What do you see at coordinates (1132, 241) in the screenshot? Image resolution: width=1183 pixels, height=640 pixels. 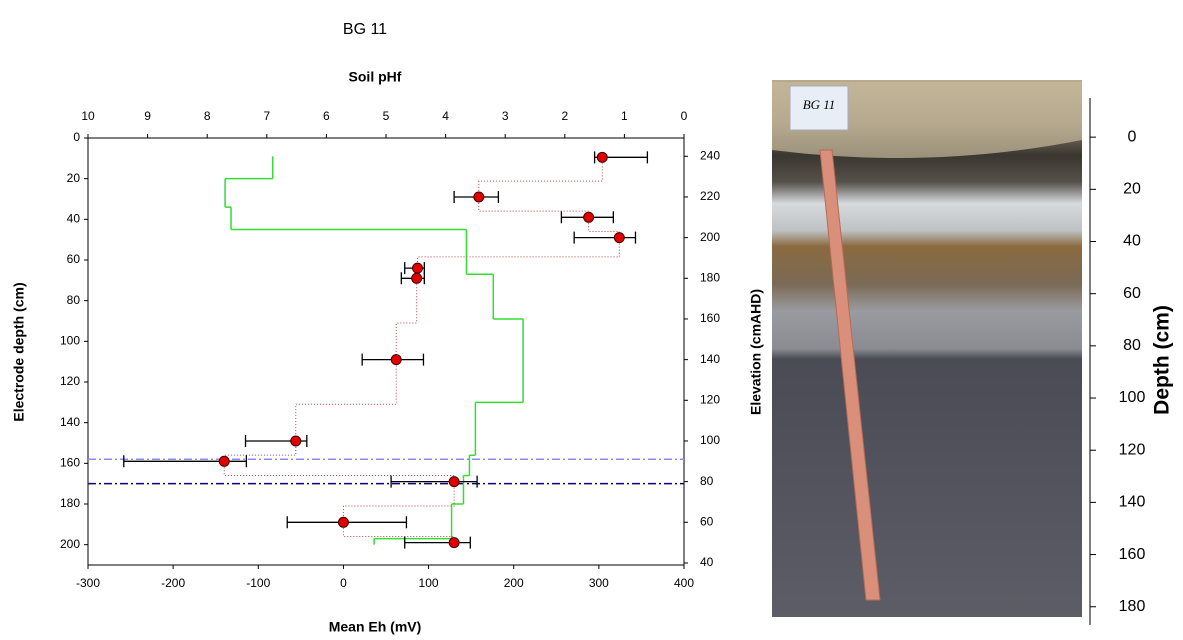 I see `photo-tick-label: 40` at bounding box center [1132, 241].